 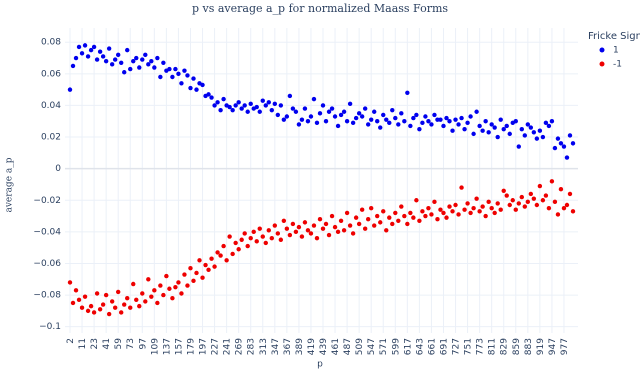 I want to click on x-tick-label: 487, so click(x=348, y=346).